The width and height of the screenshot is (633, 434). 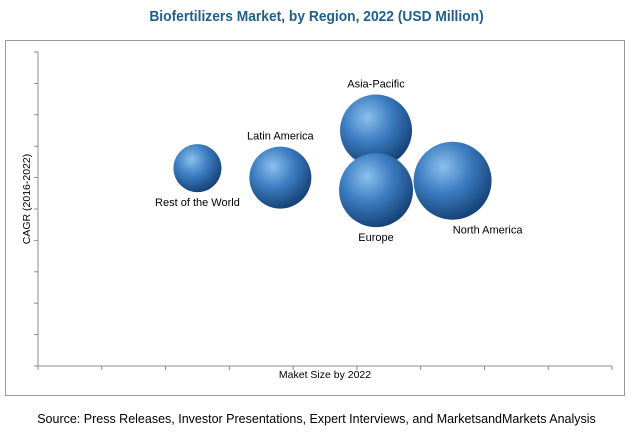 What do you see at coordinates (197, 203) in the screenshot?
I see `bubble-label: Rest of the World` at bounding box center [197, 203].